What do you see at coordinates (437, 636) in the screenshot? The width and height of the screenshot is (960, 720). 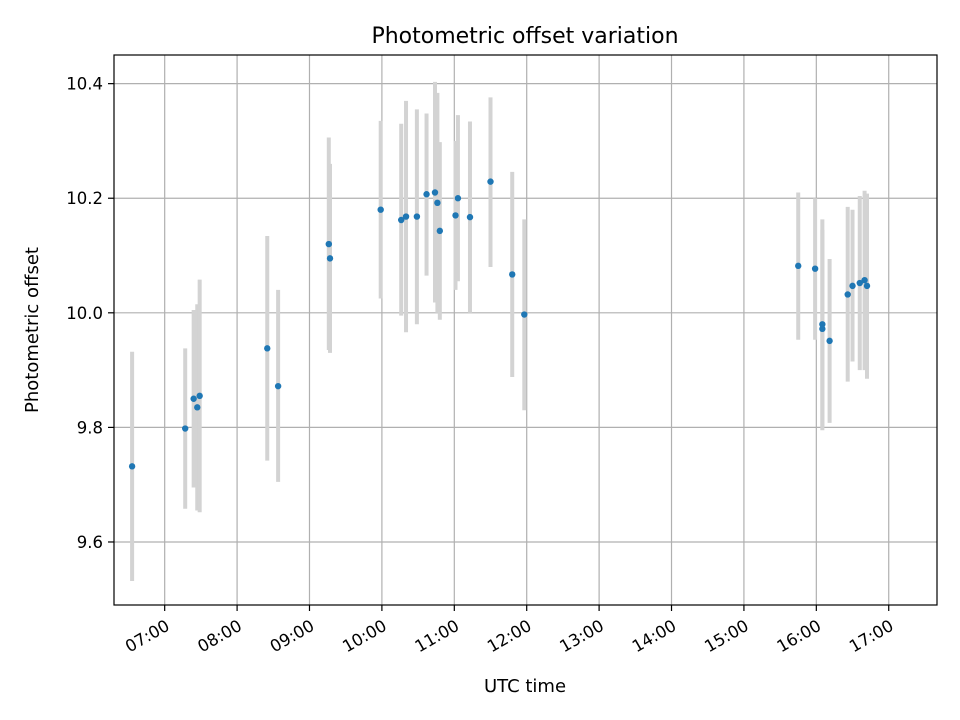 I see `x-tick-label: 11:00` at bounding box center [437, 636].